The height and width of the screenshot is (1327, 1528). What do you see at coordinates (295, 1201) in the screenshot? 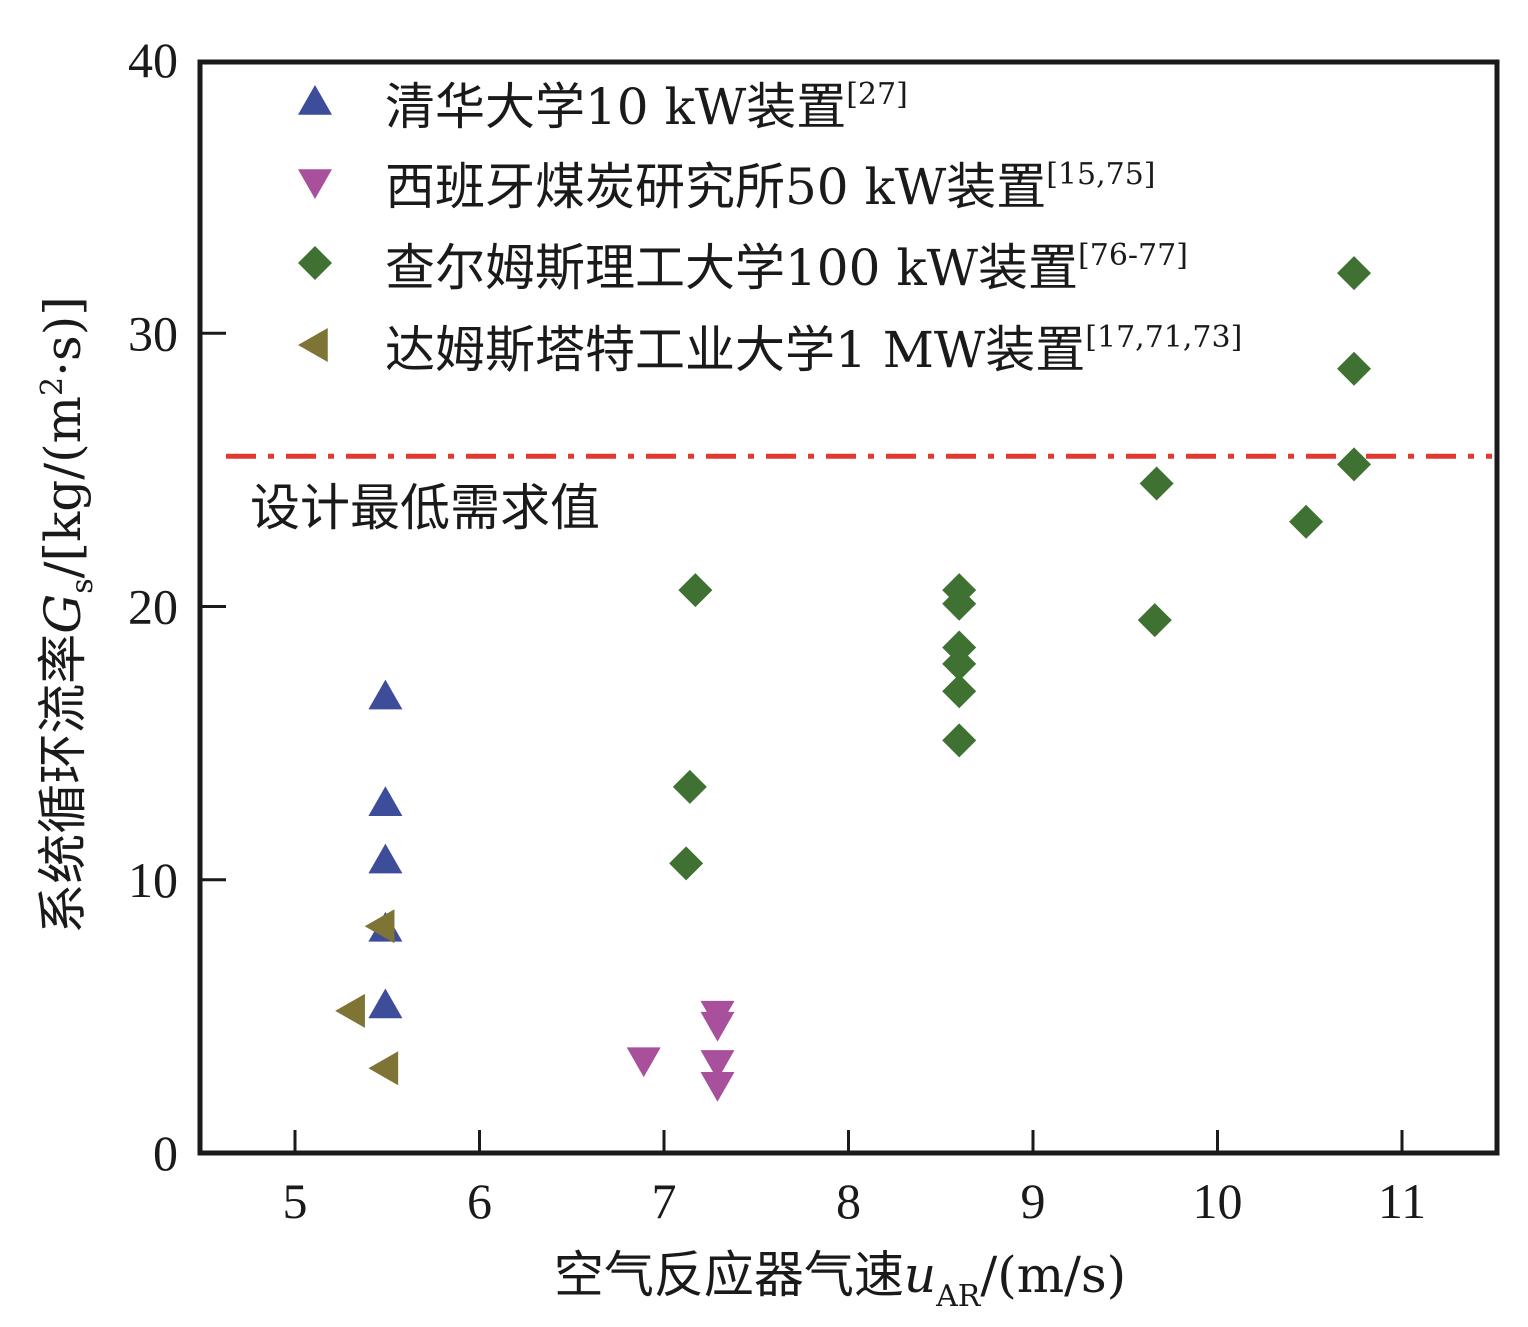
I see `x-tick-label: 5` at bounding box center [295, 1201].